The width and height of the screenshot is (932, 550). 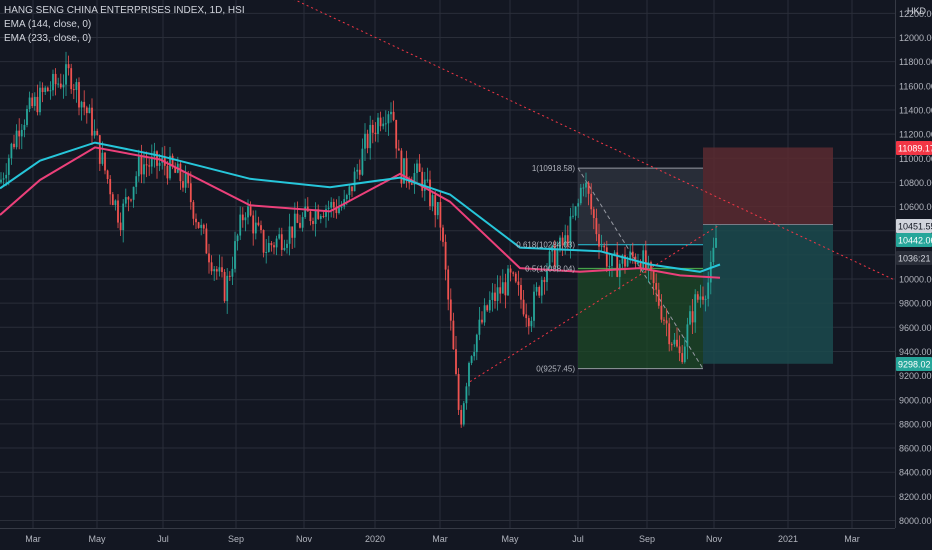 What do you see at coordinates (915, 62) in the screenshot?
I see `y-tick-label: 11800.00` at bounding box center [915, 62].